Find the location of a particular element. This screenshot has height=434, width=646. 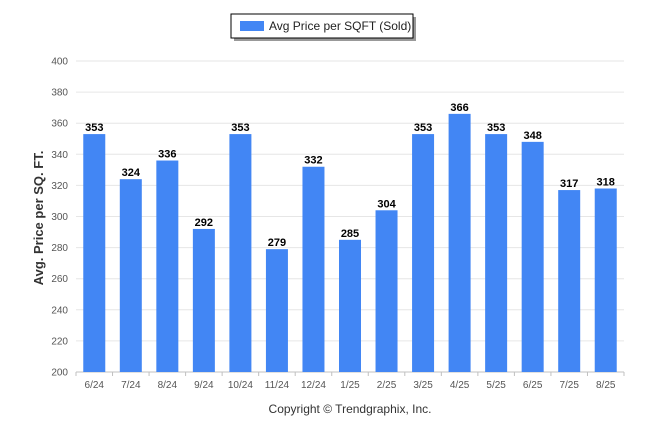

data-label: 285 is located at coordinates (350, 234).